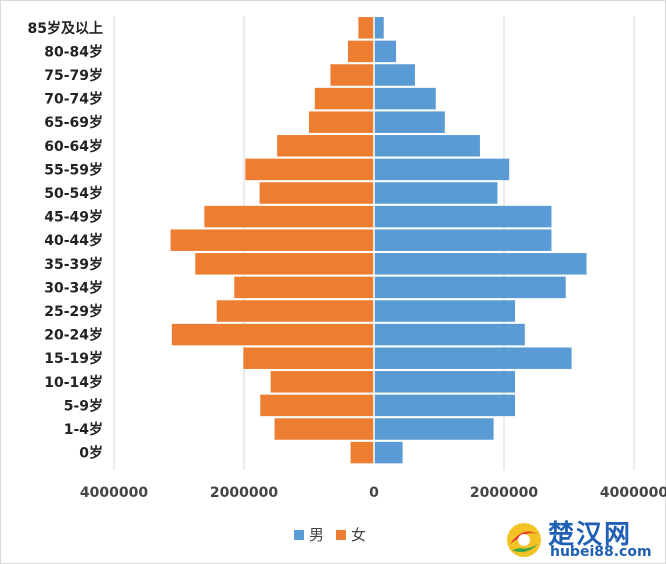  I want to click on category-label-14: 15-19岁, so click(73, 358).